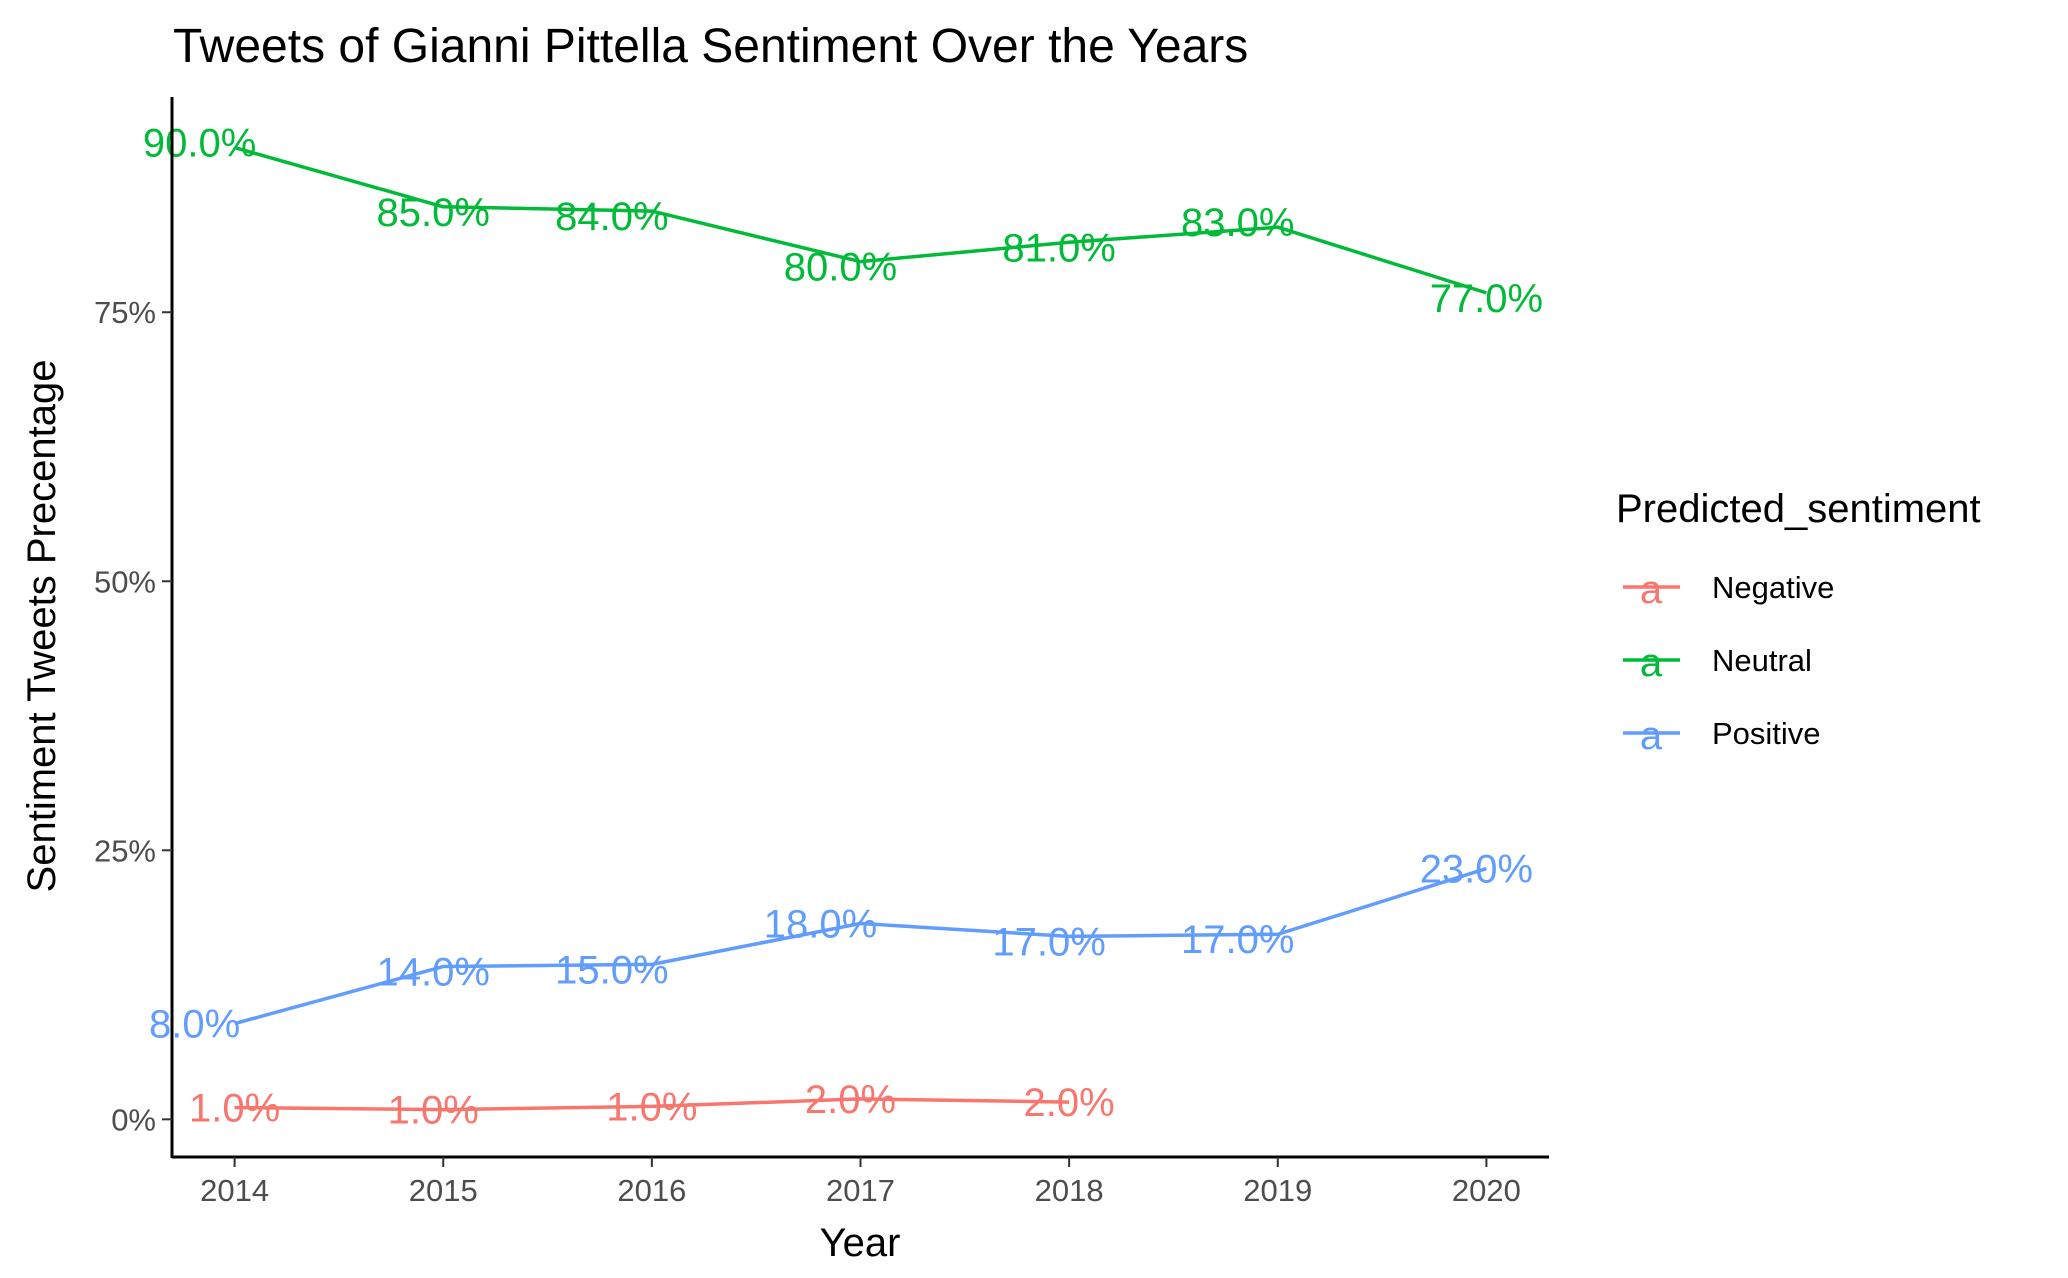 The image size is (2068, 1278). What do you see at coordinates (433, 973) in the screenshot?
I see `data-label-positive: 14.0%` at bounding box center [433, 973].